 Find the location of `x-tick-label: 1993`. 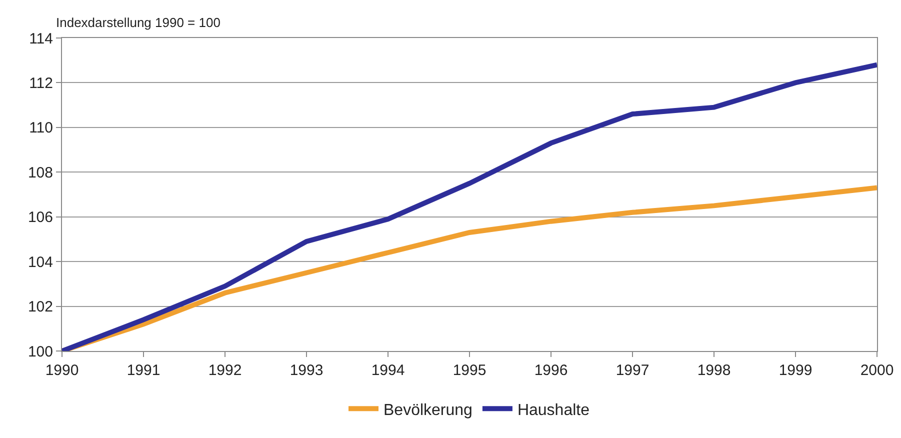

x-tick-label: 1993 is located at coordinates (307, 370).